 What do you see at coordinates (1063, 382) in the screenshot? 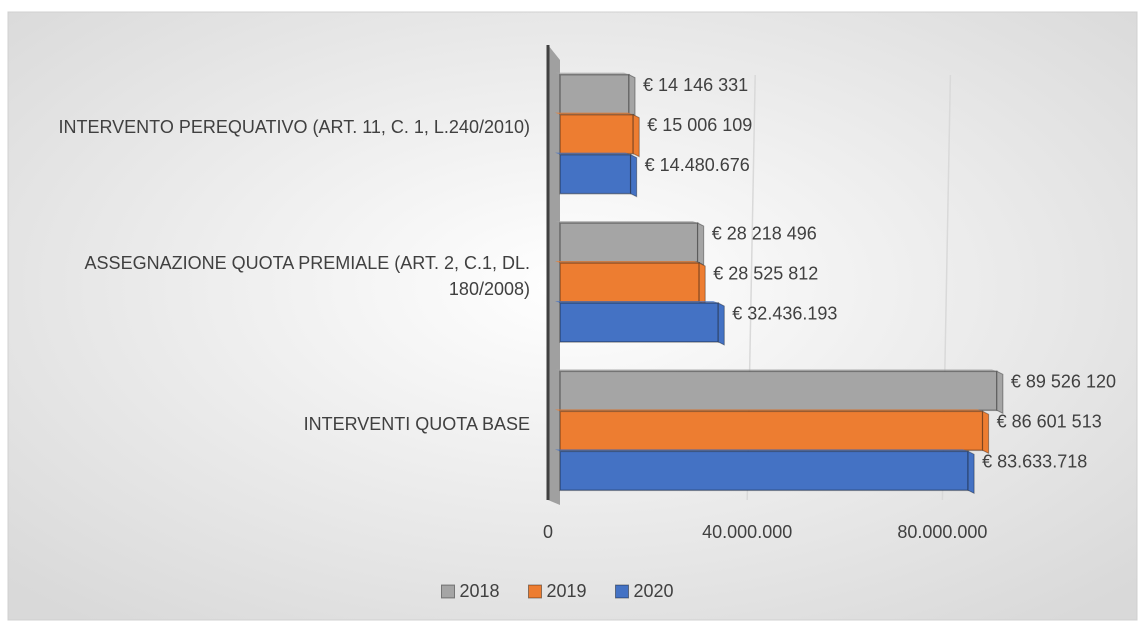
I see `data-label: € 89 526 120` at bounding box center [1063, 382].